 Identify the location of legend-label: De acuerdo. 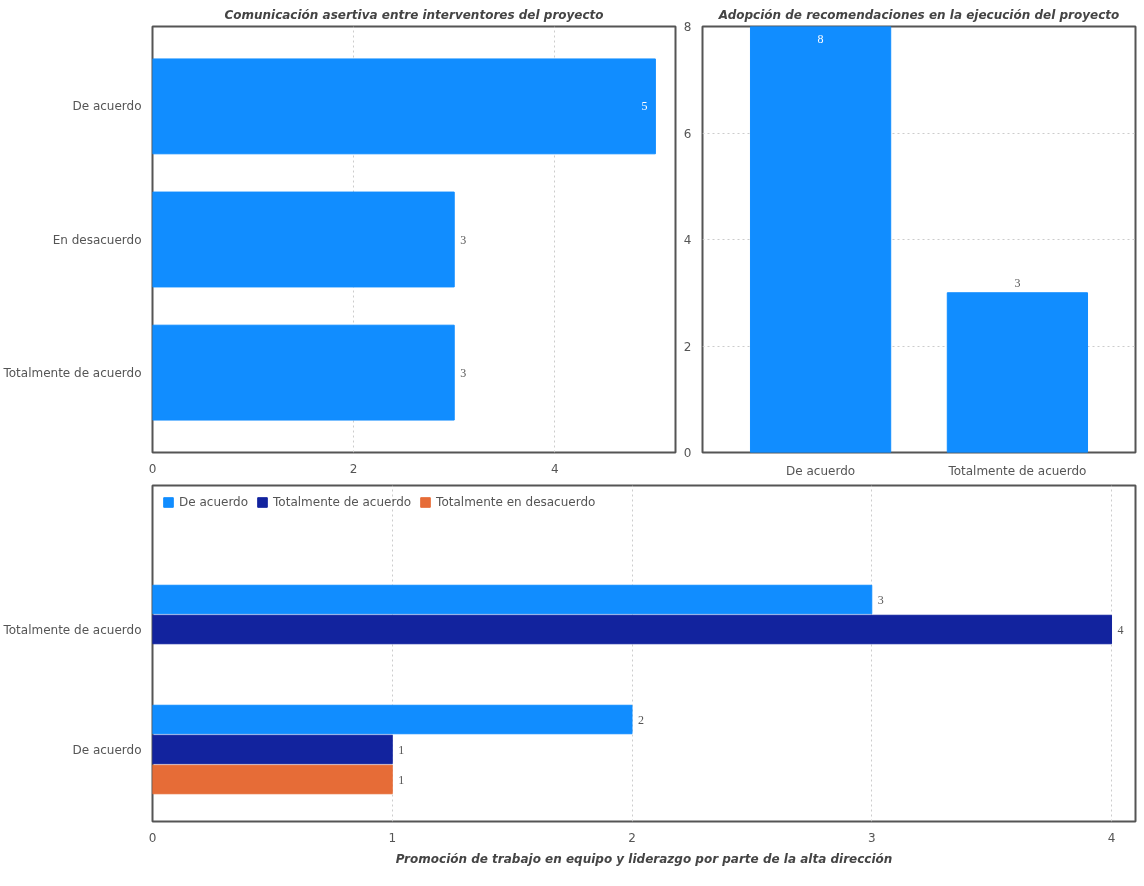
(214, 502).